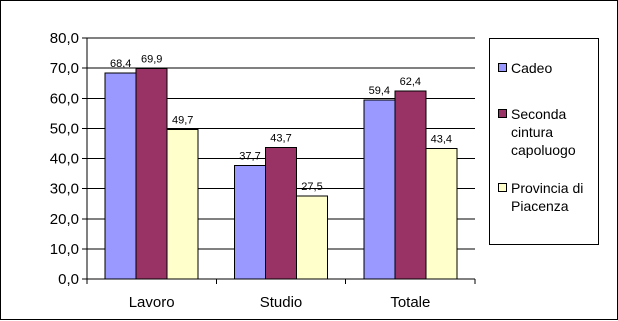 The width and height of the screenshot is (618, 321). I want to click on legend-swatch-seconda-cintura, so click(502, 113).